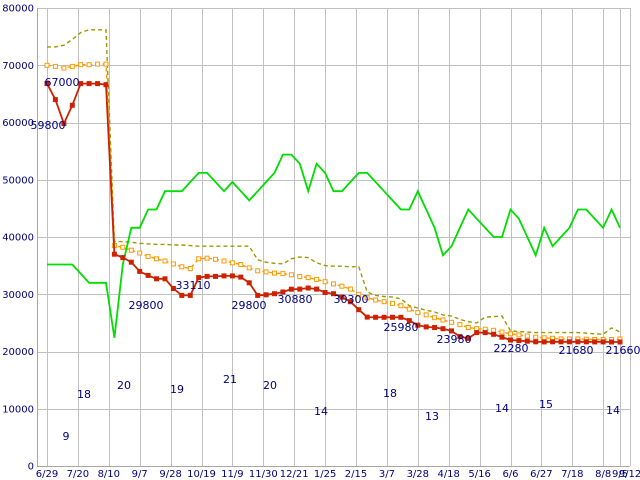 The image size is (640, 480). I want to click on data-value-label: 9, so click(66, 436).